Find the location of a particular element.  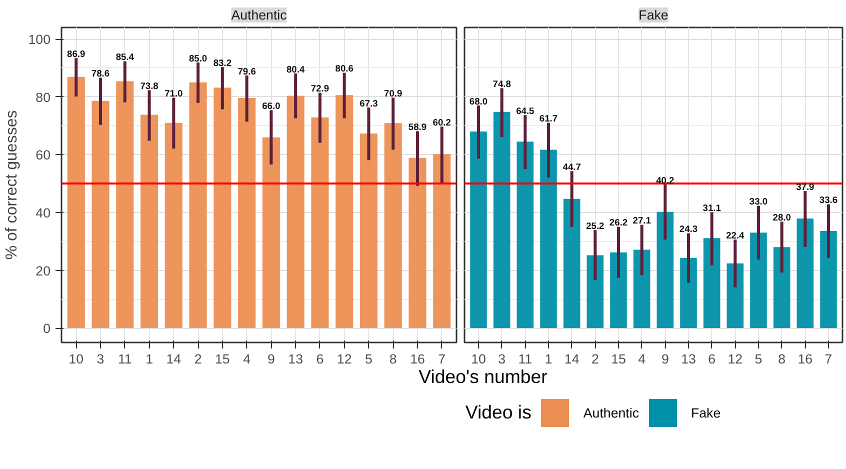

data-label: 73.8 is located at coordinates (149, 86).